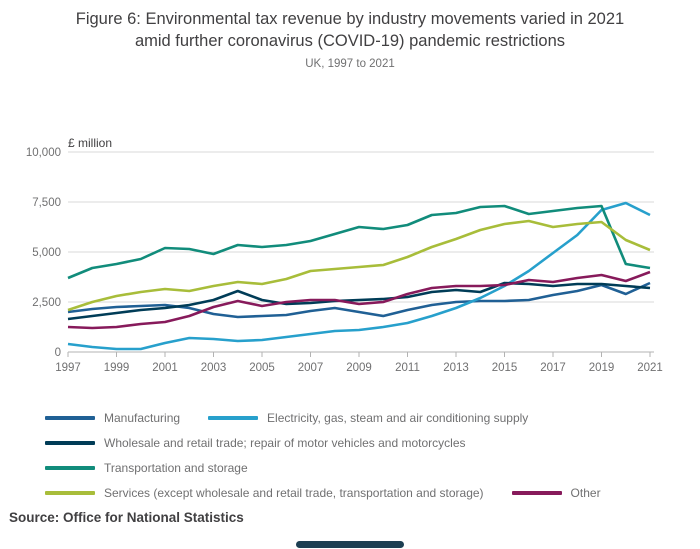 This screenshot has width=700, height=549. Describe the element at coordinates (214, 368) in the screenshot. I see `x-tick-label: 2003` at that location.